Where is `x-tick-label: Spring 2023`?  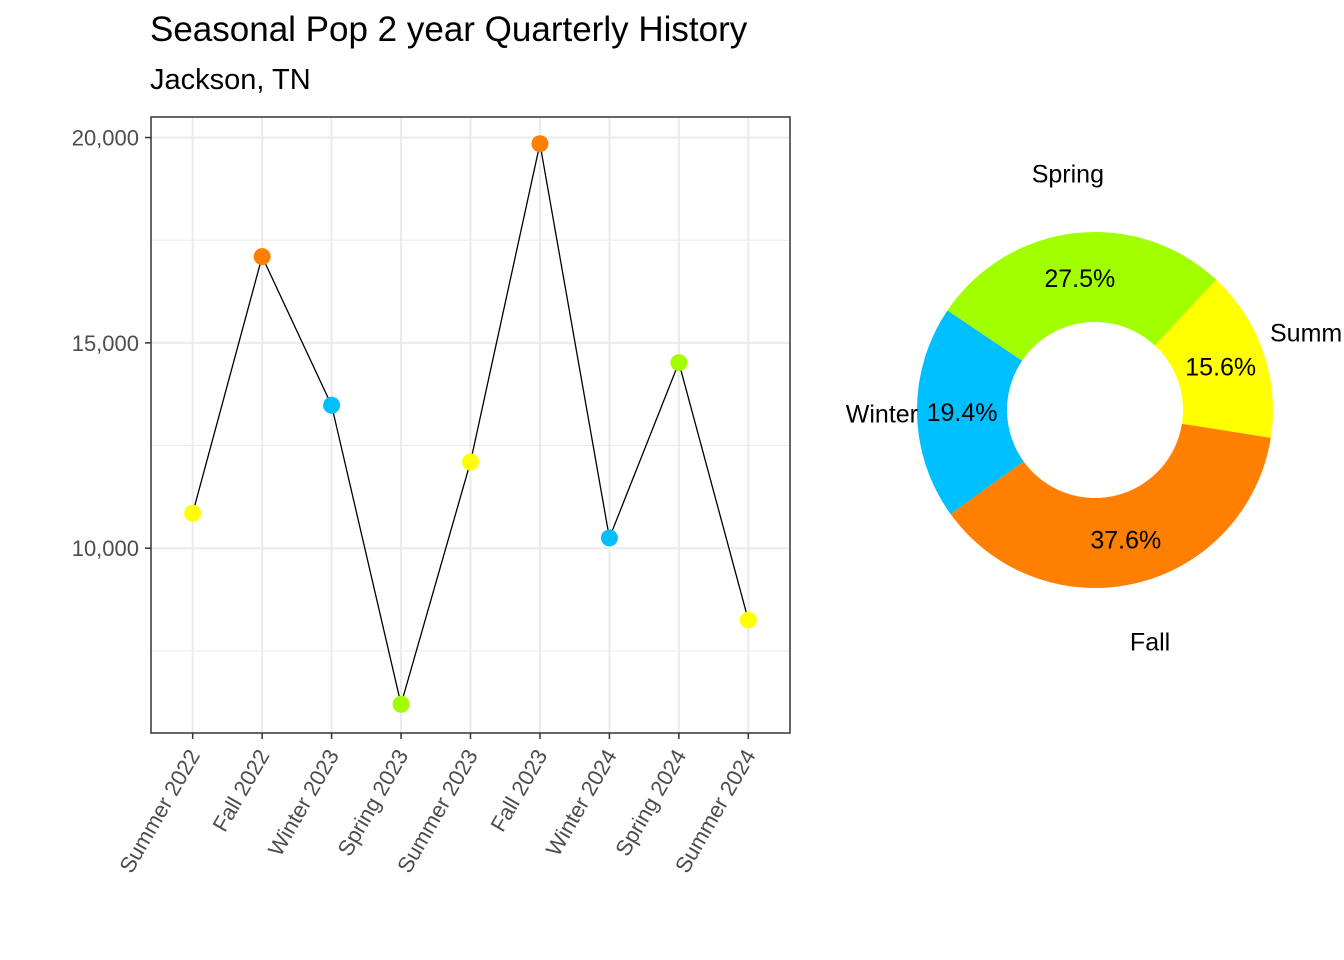
x-tick-label: Spring 2023 is located at coordinates (372, 802).